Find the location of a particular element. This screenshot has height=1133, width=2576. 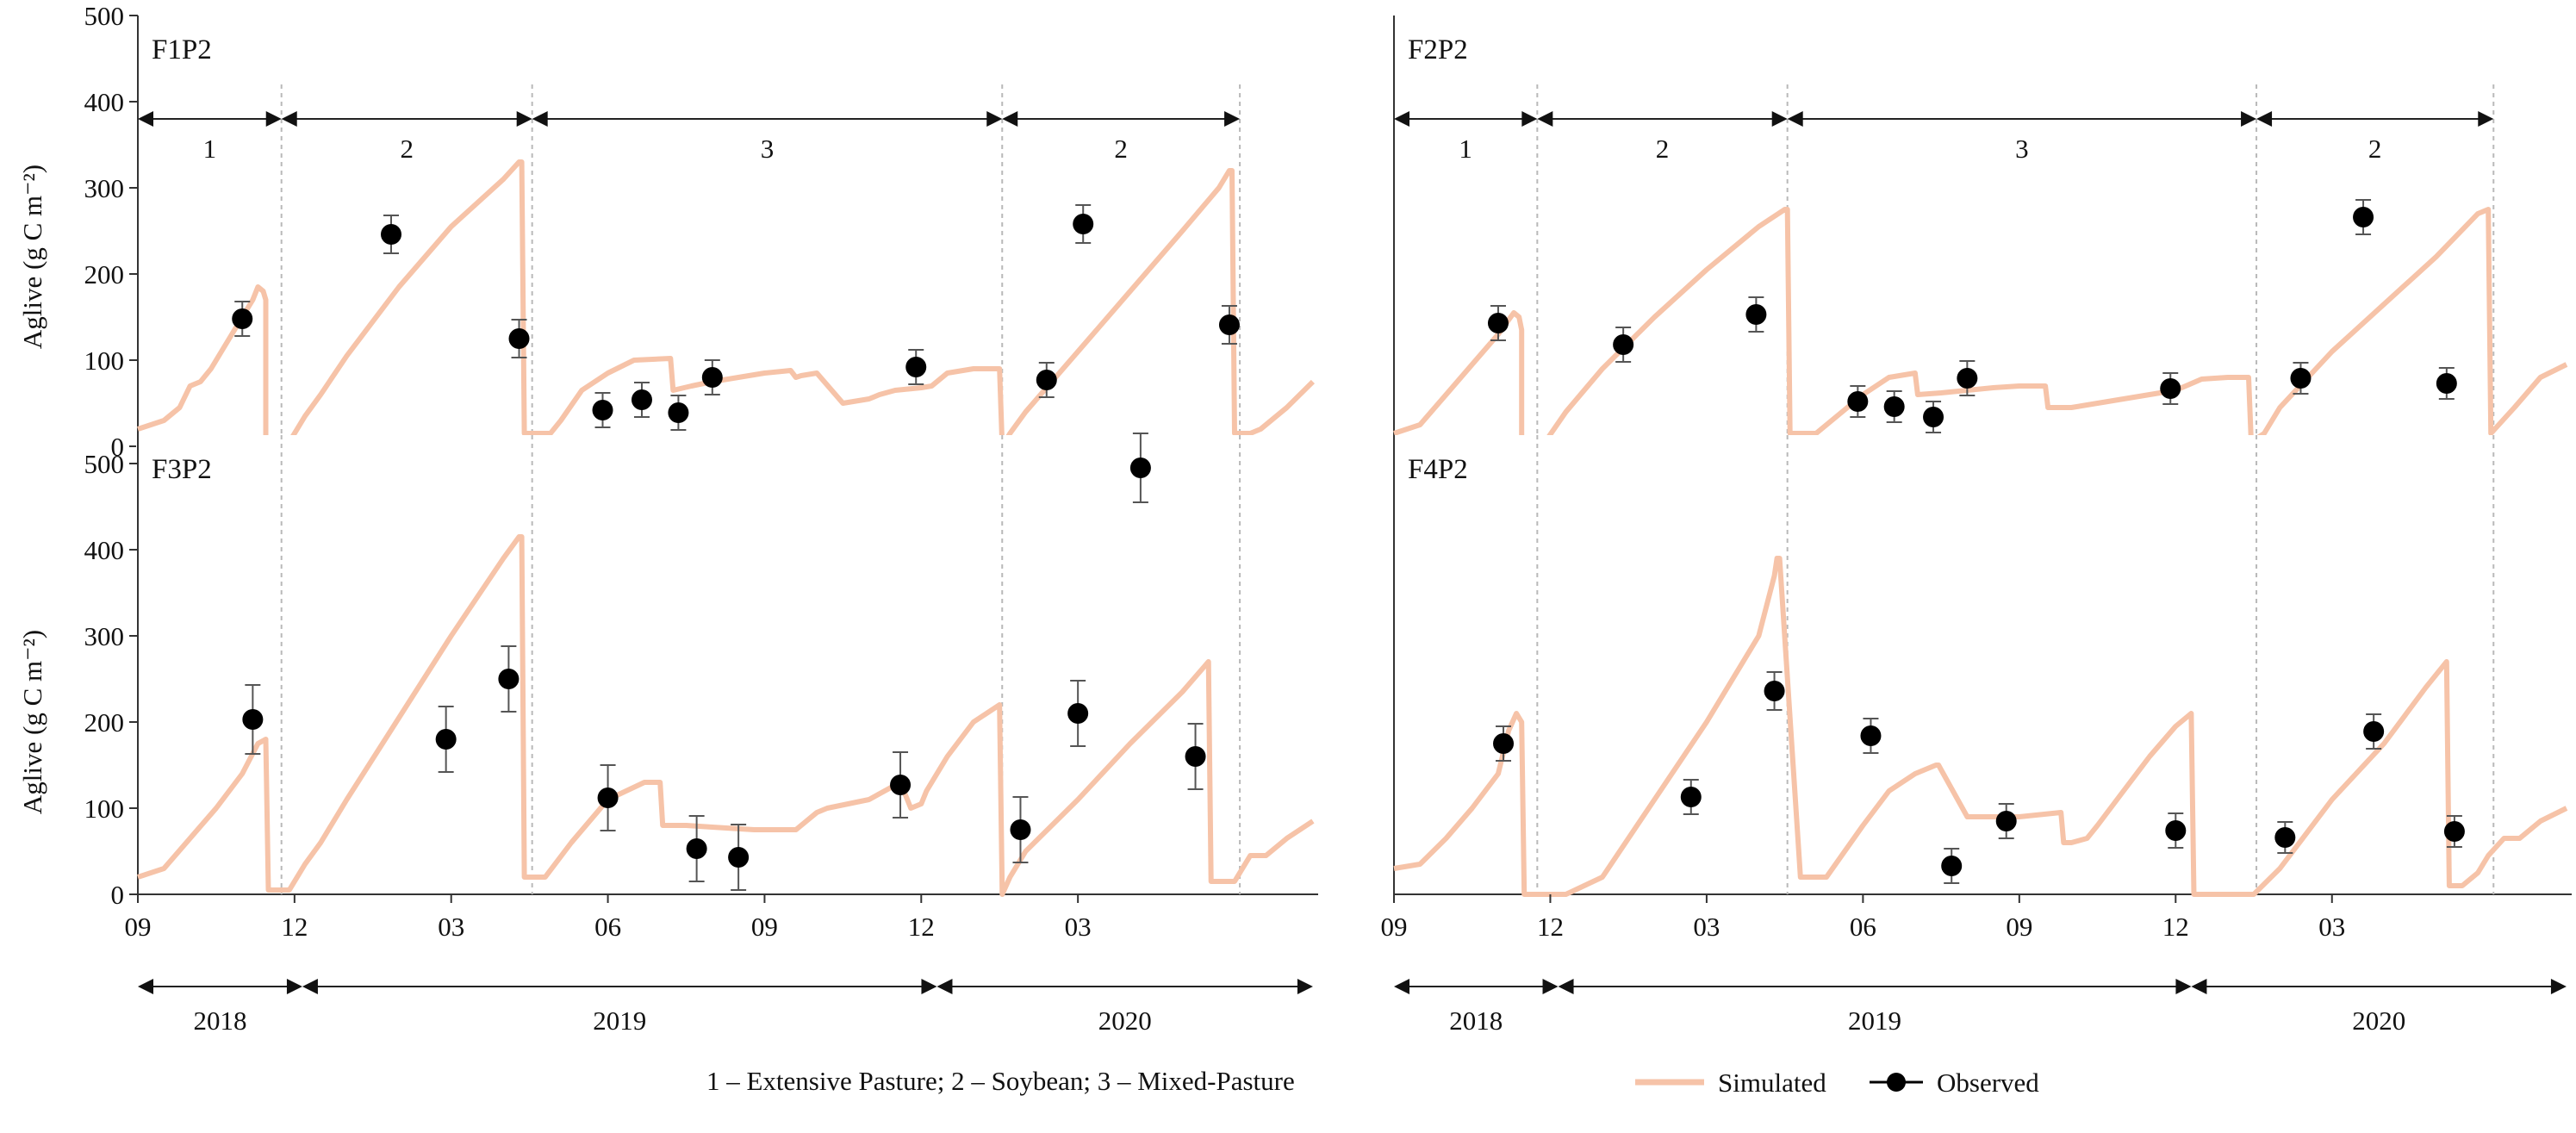

legend: Simulated Observed is located at coordinates (1837, 1083).